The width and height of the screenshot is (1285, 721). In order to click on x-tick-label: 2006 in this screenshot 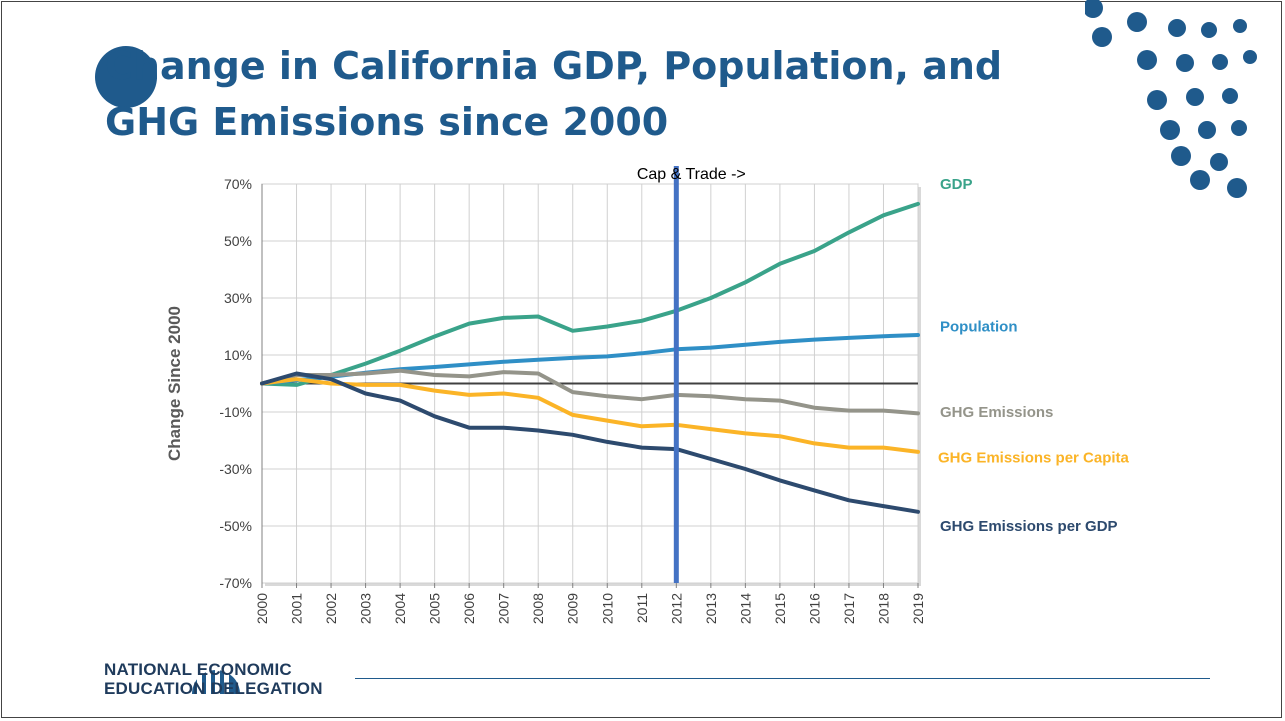, I will do `click(469, 608)`.